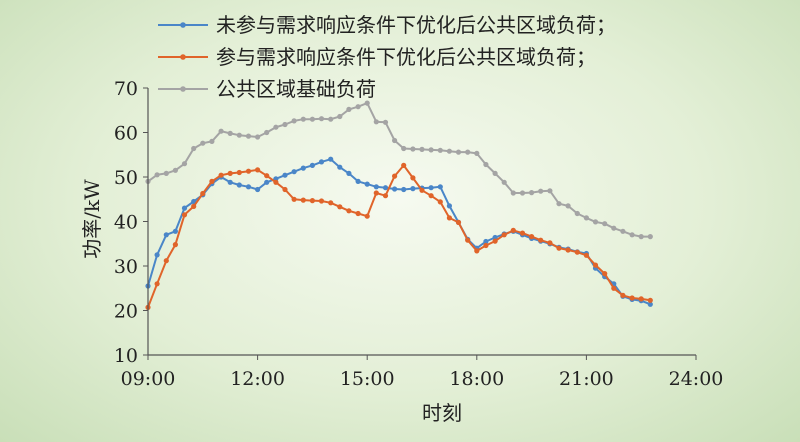 The width and height of the screenshot is (800, 442). What do you see at coordinates (406, 57) in the screenshot?
I see `legend-label: 参与需求响应条件下优化后公共区域负荷；` at bounding box center [406, 57].